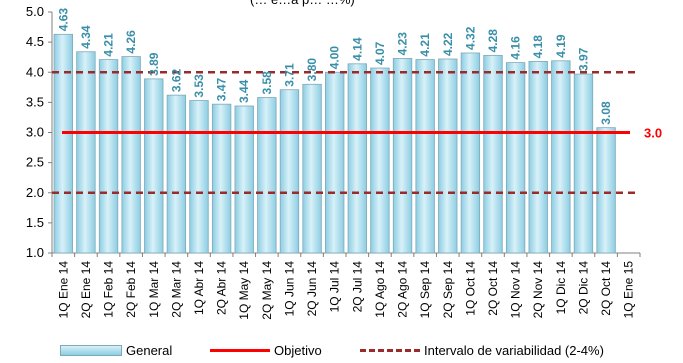 Image resolution: width=683 pixels, height=363 pixels. Describe the element at coordinates (86, 37) in the screenshot. I see `data-label: 4.34` at that location.